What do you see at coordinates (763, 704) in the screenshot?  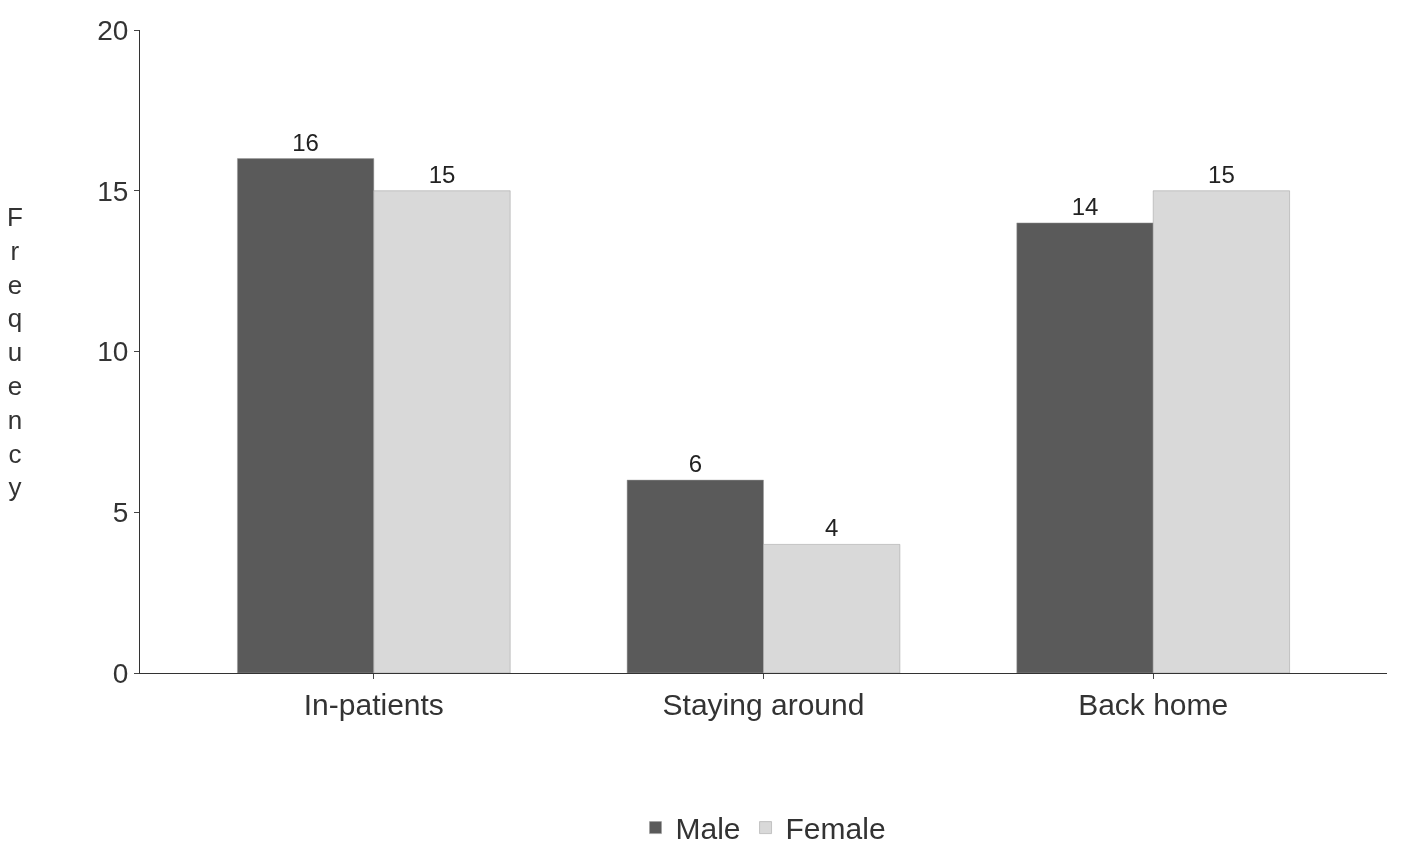 I see `x-tick-label: Staying around` at bounding box center [763, 704].